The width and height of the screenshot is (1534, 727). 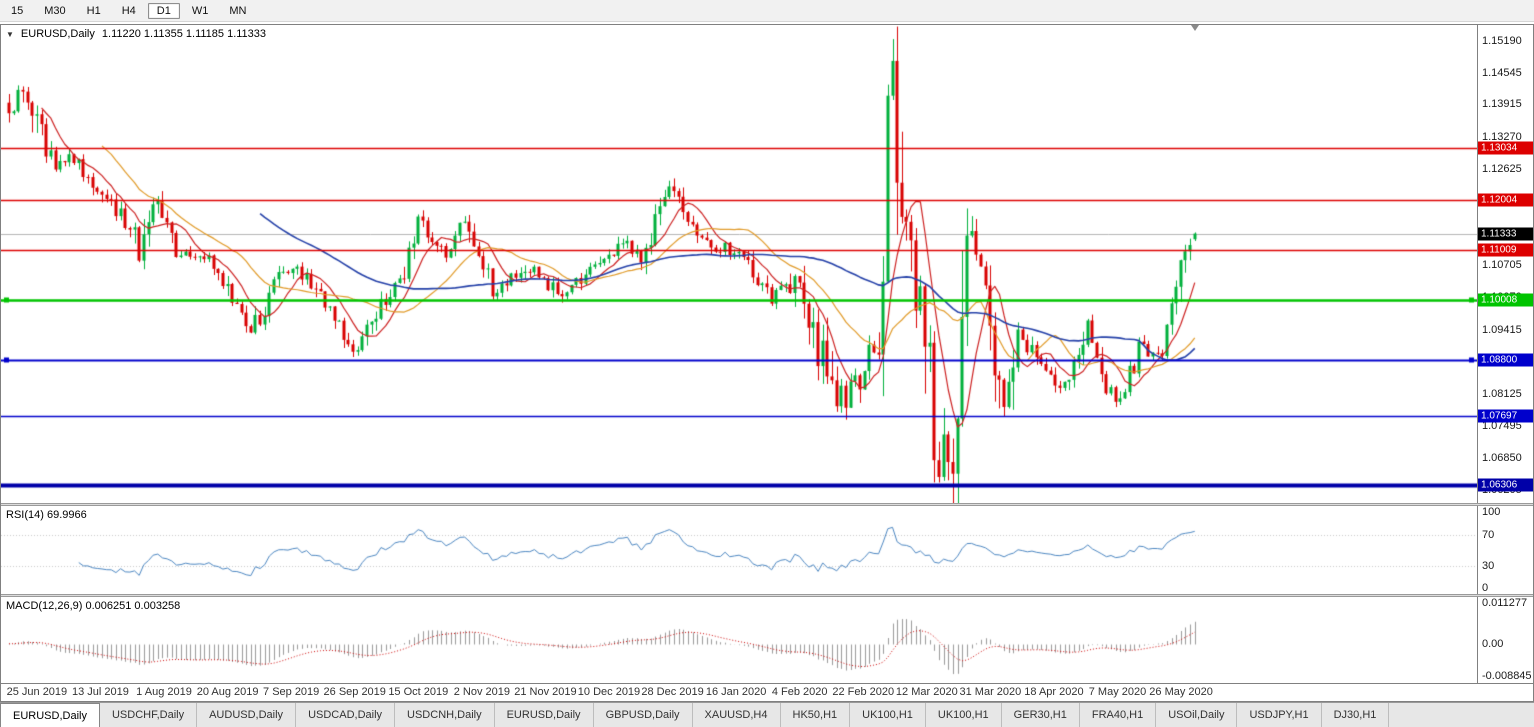 What do you see at coordinates (1505, 640) in the screenshot?
I see `macd-axis: 0.011277 0.00 -0.008845` at bounding box center [1505, 640].